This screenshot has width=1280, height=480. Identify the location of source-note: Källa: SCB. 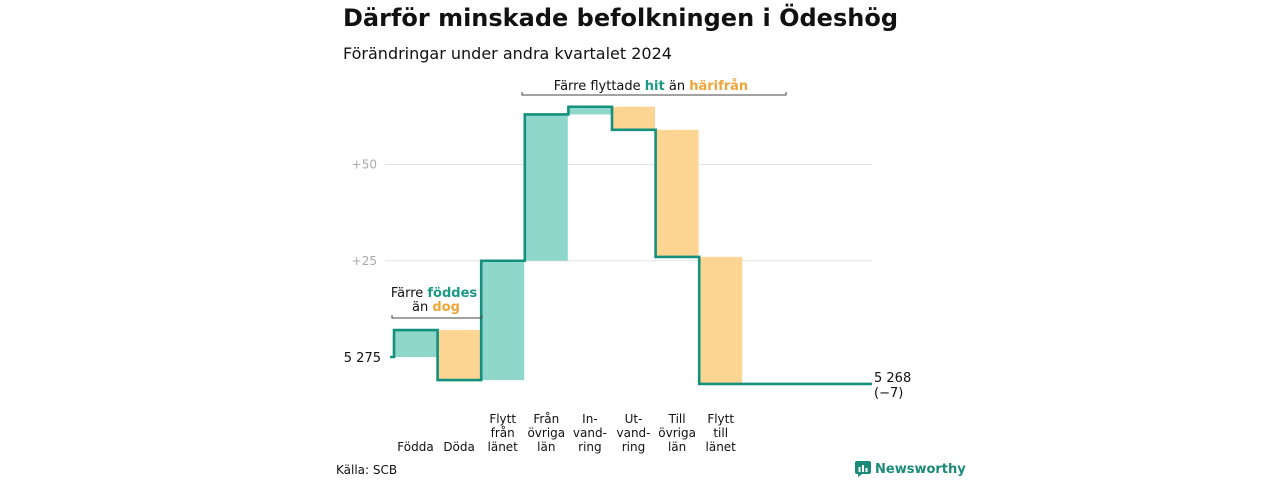
(367, 470).